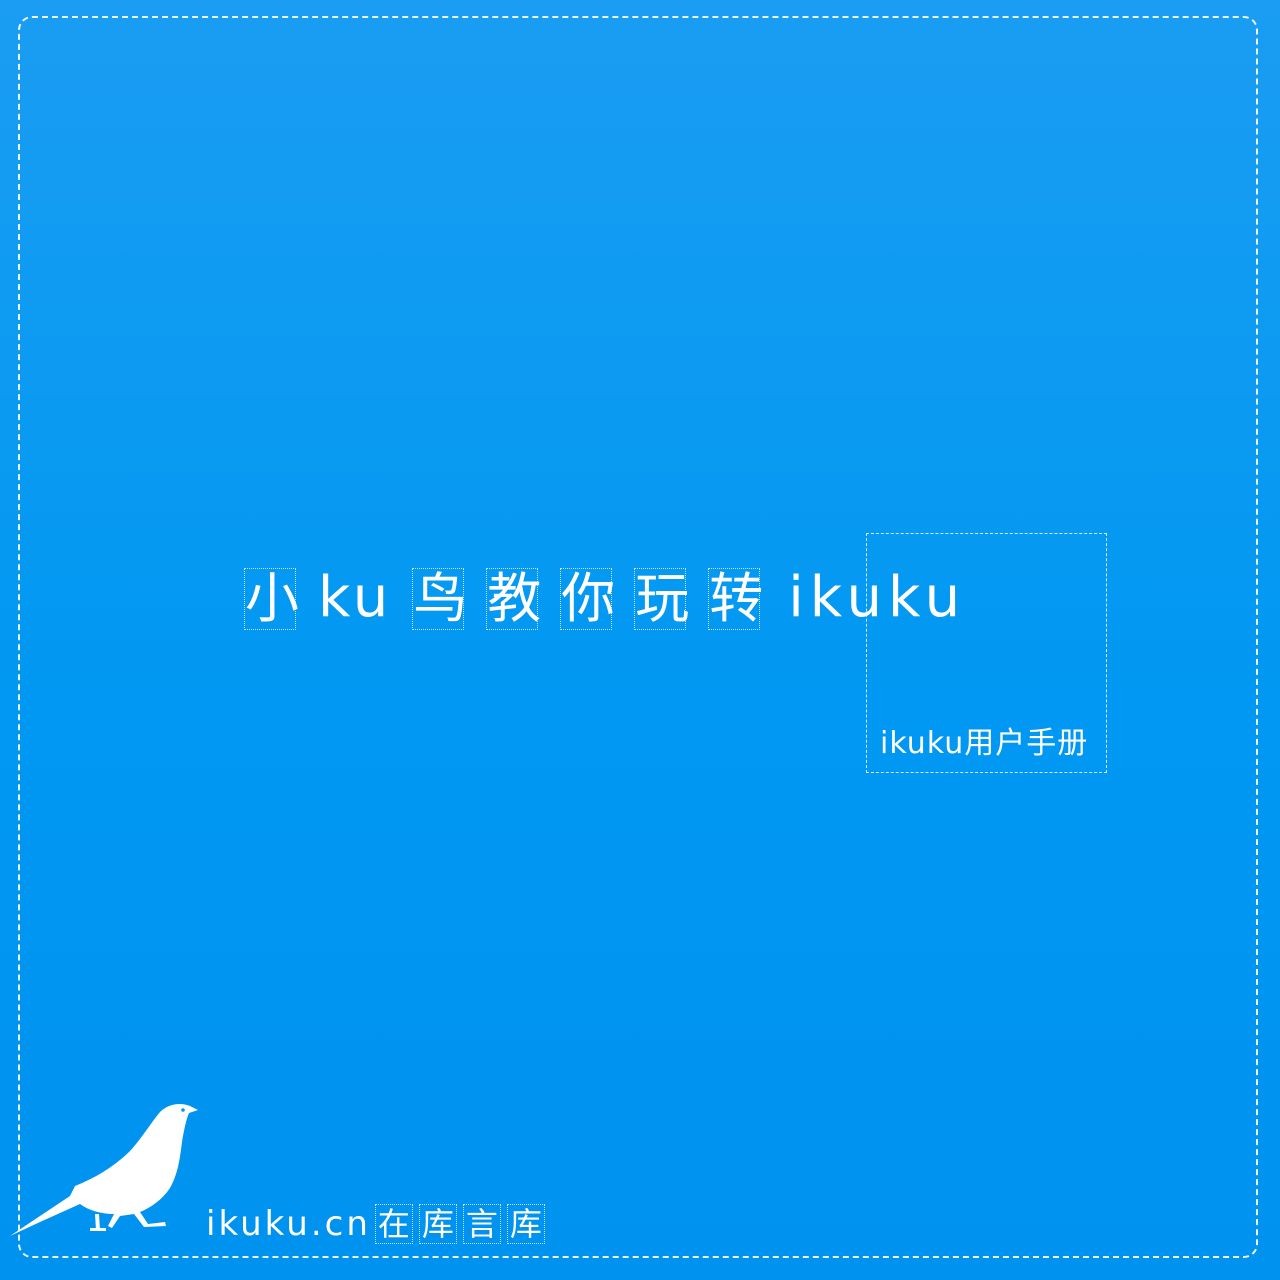 This screenshot has height=1280, width=1280. I want to click on footer-char-ku-2: 库, so click(525, 1224).